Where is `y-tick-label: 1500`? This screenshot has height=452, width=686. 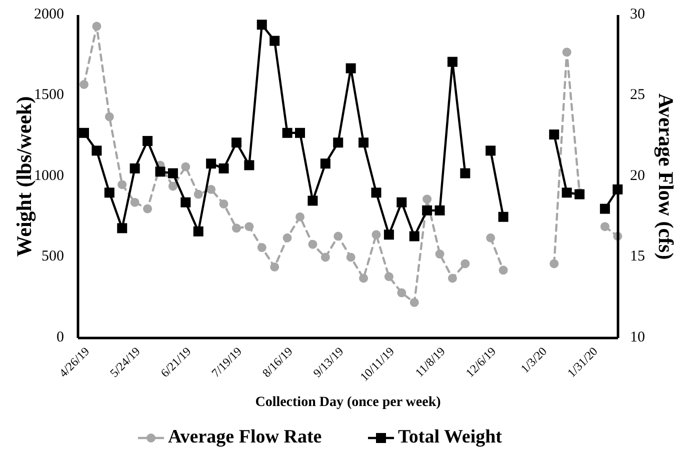 y-tick-label: 1500 is located at coordinates (49, 95).